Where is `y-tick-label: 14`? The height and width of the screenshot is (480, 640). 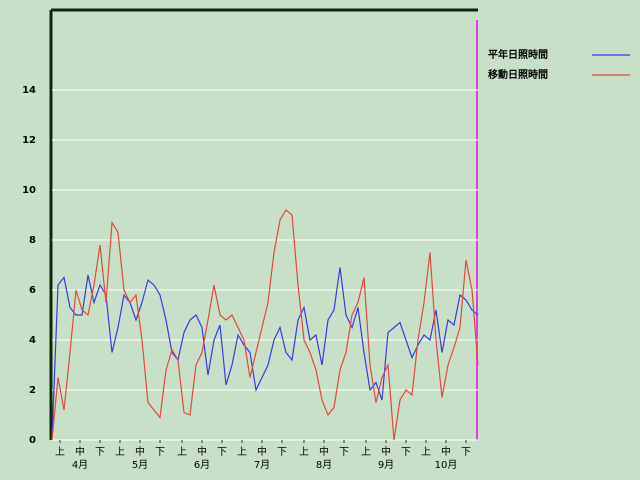 y-tick-label: 14 is located at coordinates (29, 90).